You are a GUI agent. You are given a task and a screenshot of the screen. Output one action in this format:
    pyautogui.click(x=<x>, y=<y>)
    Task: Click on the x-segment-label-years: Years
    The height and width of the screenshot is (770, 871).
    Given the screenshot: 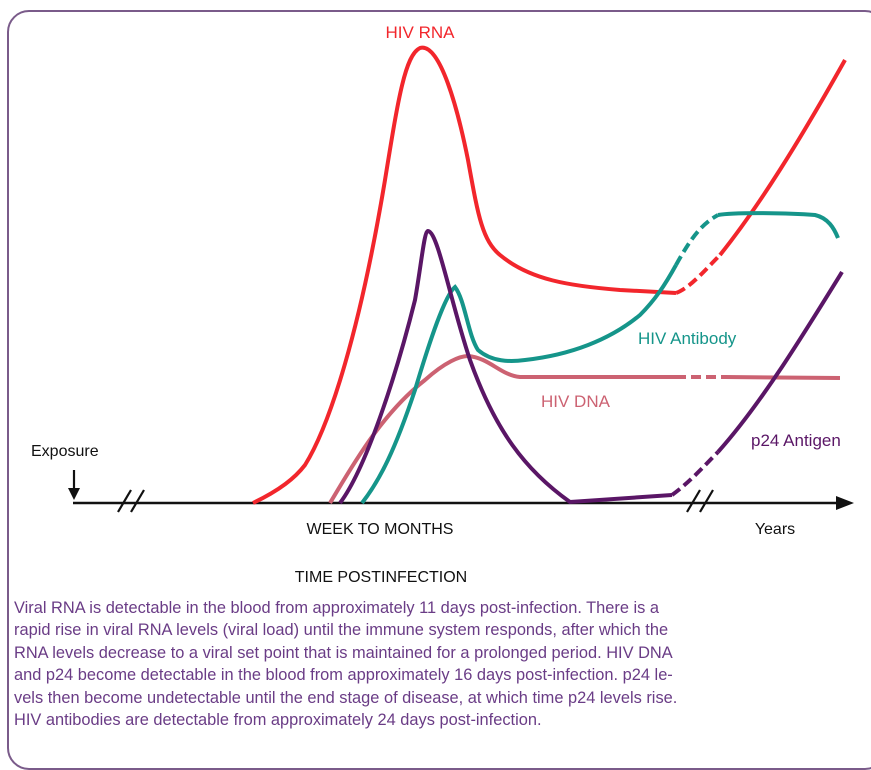 What is the action you would take?
    pyautogui.click(x=775, y=529)
    